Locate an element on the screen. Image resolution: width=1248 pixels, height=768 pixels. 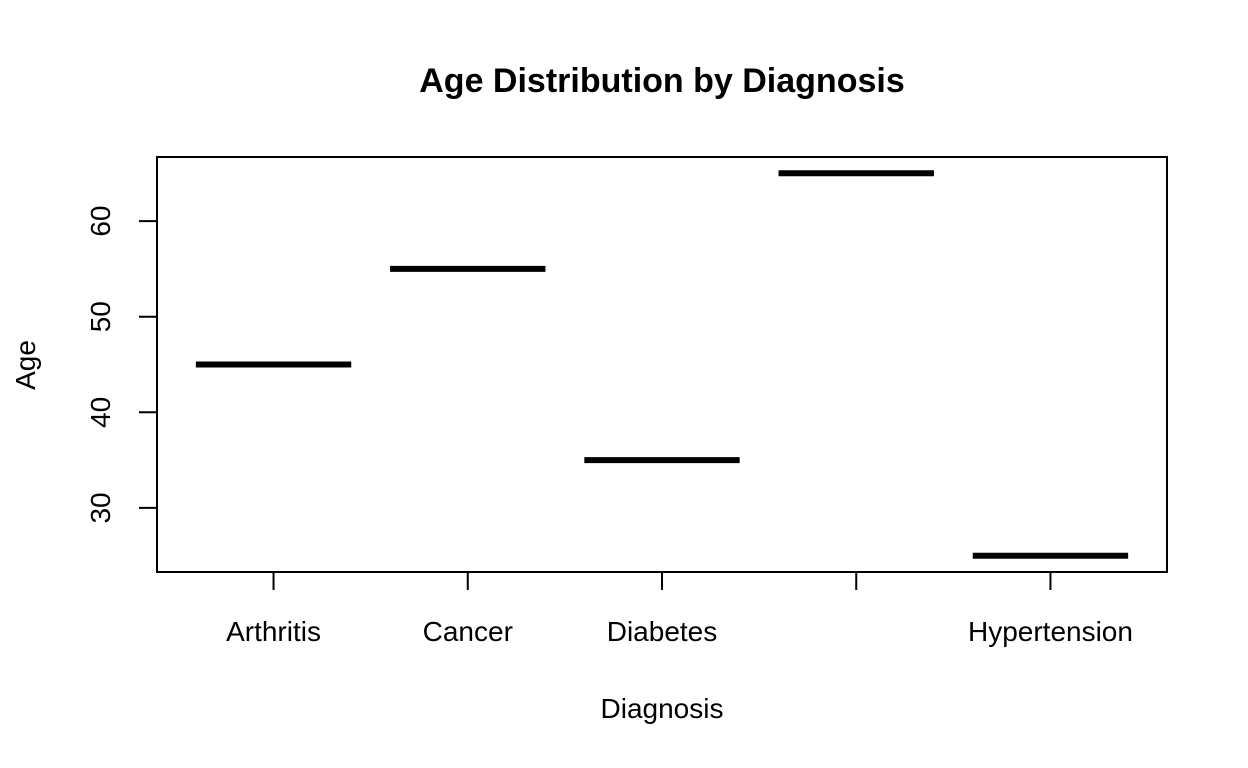
x-tick-label: Hypertension is located at coordinates (1050, 631).